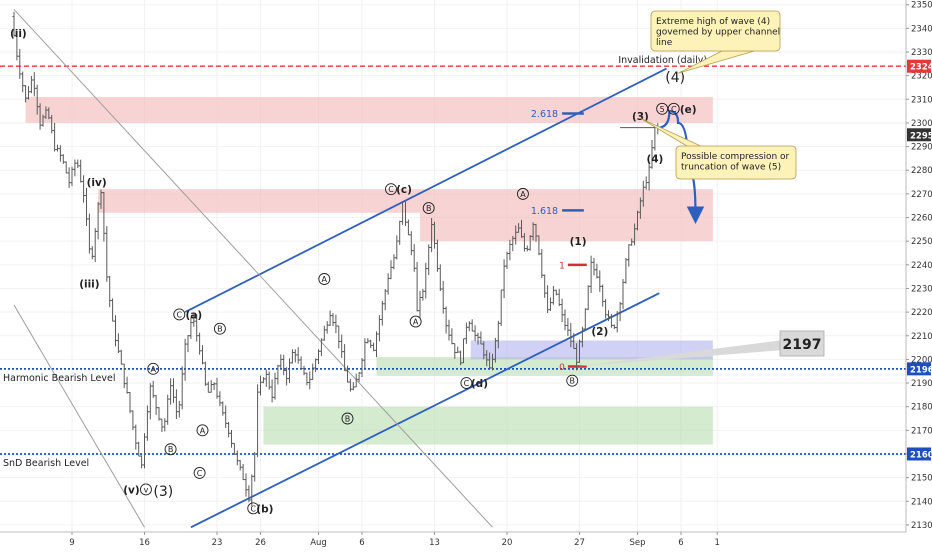 The image size is (932, 554). I want to click on price-badge, so click(919, 135).